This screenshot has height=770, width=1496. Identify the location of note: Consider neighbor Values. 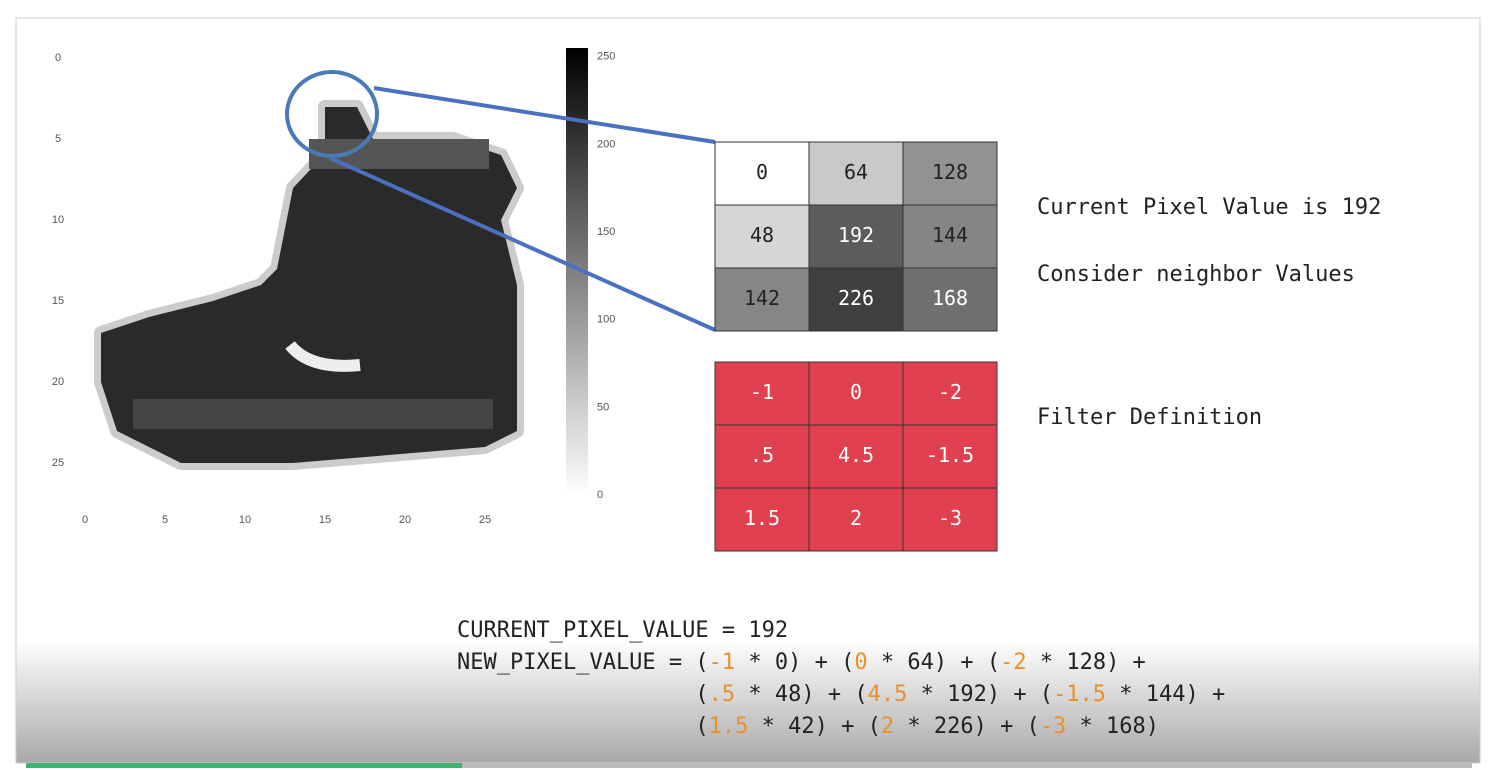
(1196, 274).